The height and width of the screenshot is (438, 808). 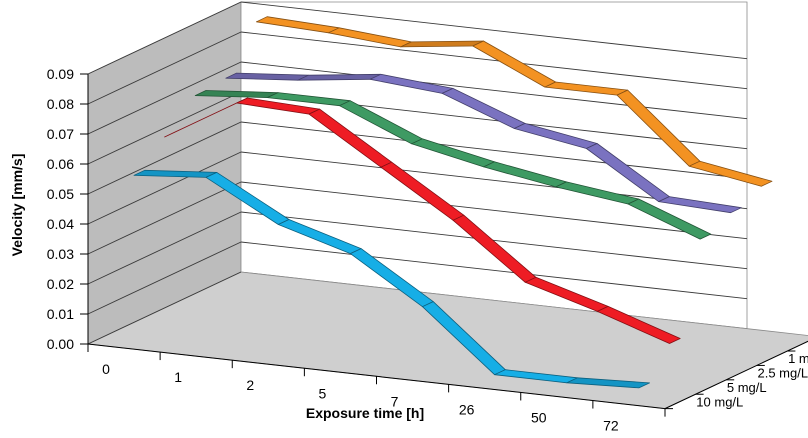 I want to click on y-tick-label: 0.03, so click(x=60, y=254).